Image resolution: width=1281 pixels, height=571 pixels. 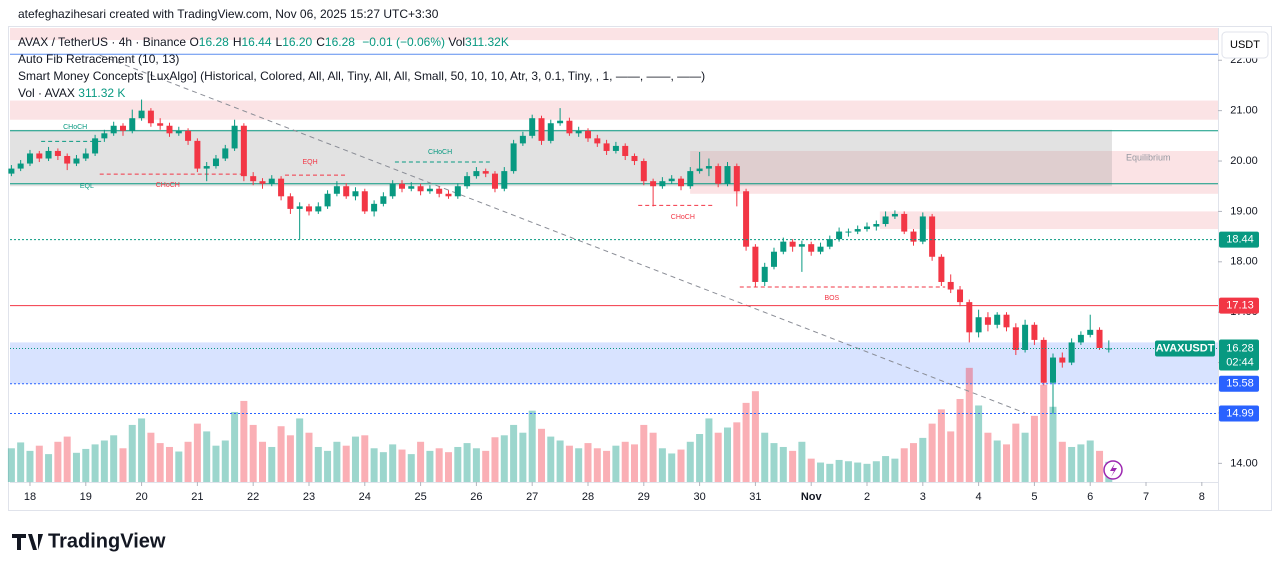 I want to click on zone, so click(x=614, y=110).